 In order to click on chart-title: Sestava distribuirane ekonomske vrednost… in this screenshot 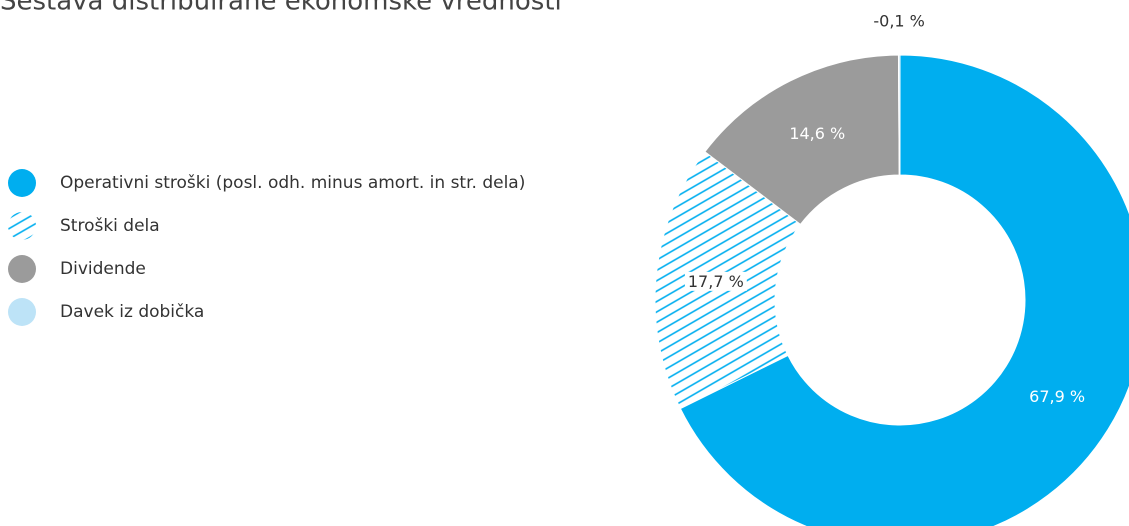, I will do `click(281, 8)`.